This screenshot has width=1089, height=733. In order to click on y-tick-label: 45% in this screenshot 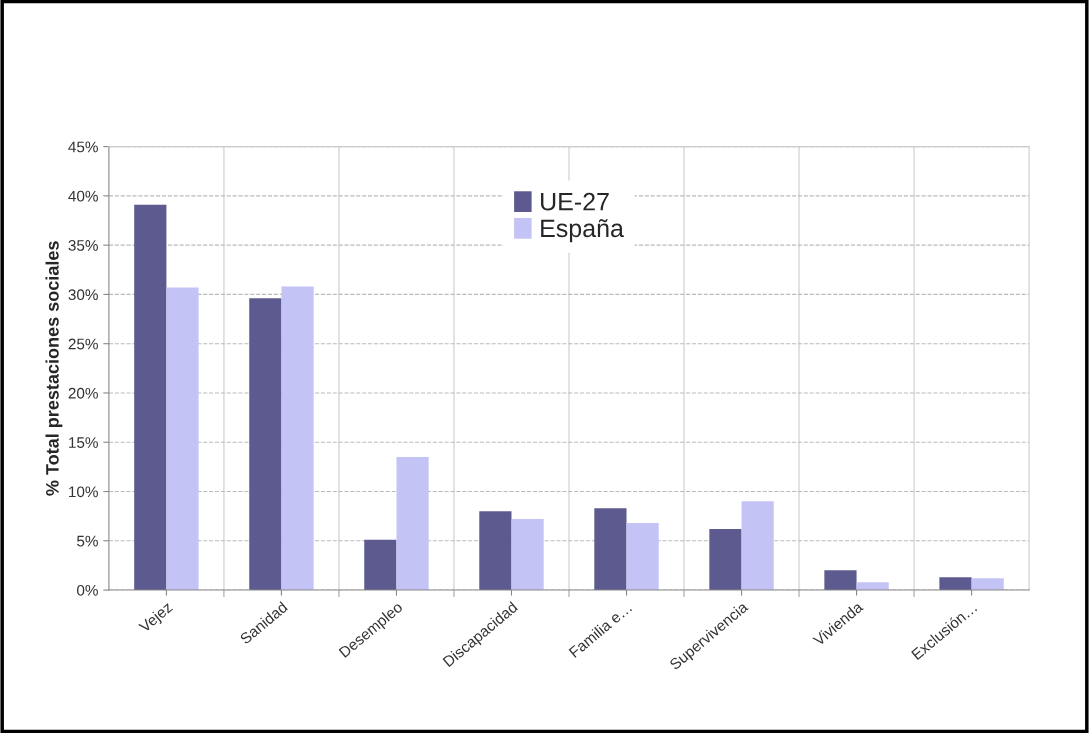, I will do `click(83, 147)`.